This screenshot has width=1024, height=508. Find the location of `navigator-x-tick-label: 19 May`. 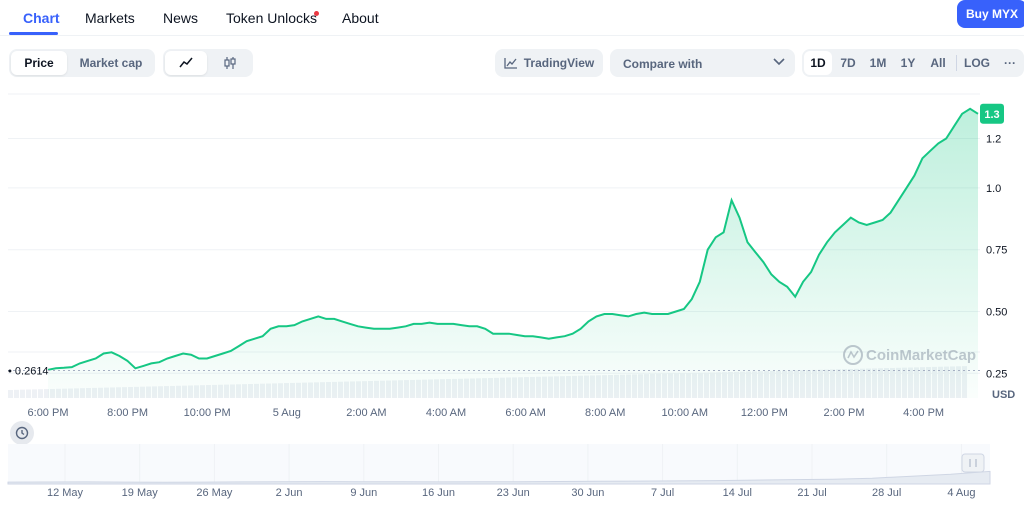

navigator-x-tick-label: 19 May is located at coordinates (140, 493).